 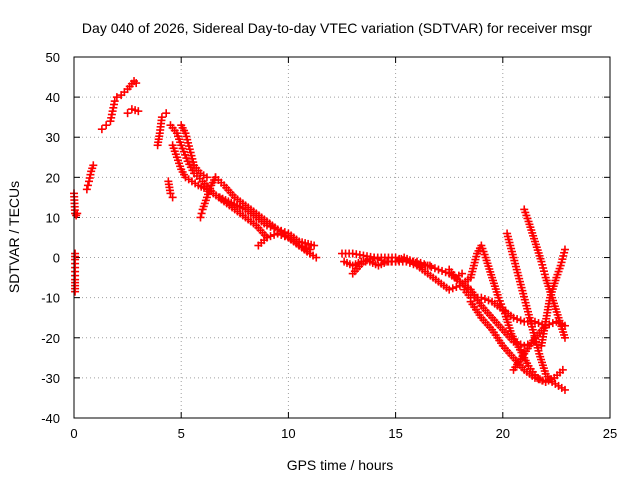 I want to click on y-tick-label: 40, so click(x=53, y=97).